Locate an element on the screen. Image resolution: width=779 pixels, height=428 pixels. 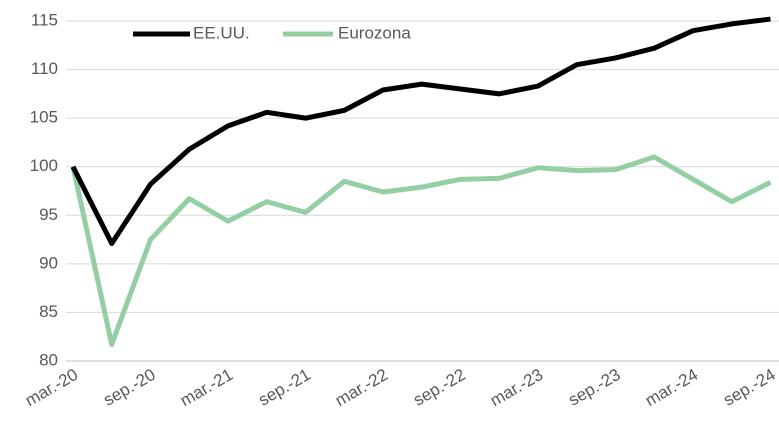
legend-label: EE.UU. is located at coordinates (221, 32).